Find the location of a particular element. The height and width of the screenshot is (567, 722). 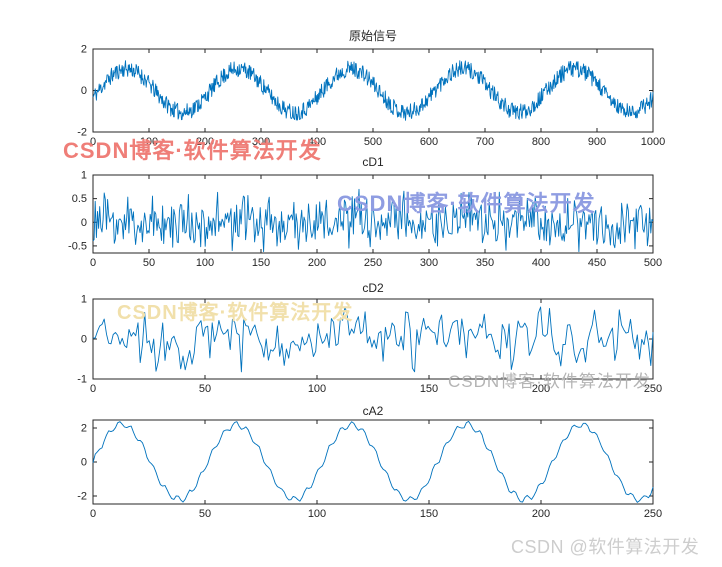

y-tick-label: -1 is located at coordinates (82, 380).